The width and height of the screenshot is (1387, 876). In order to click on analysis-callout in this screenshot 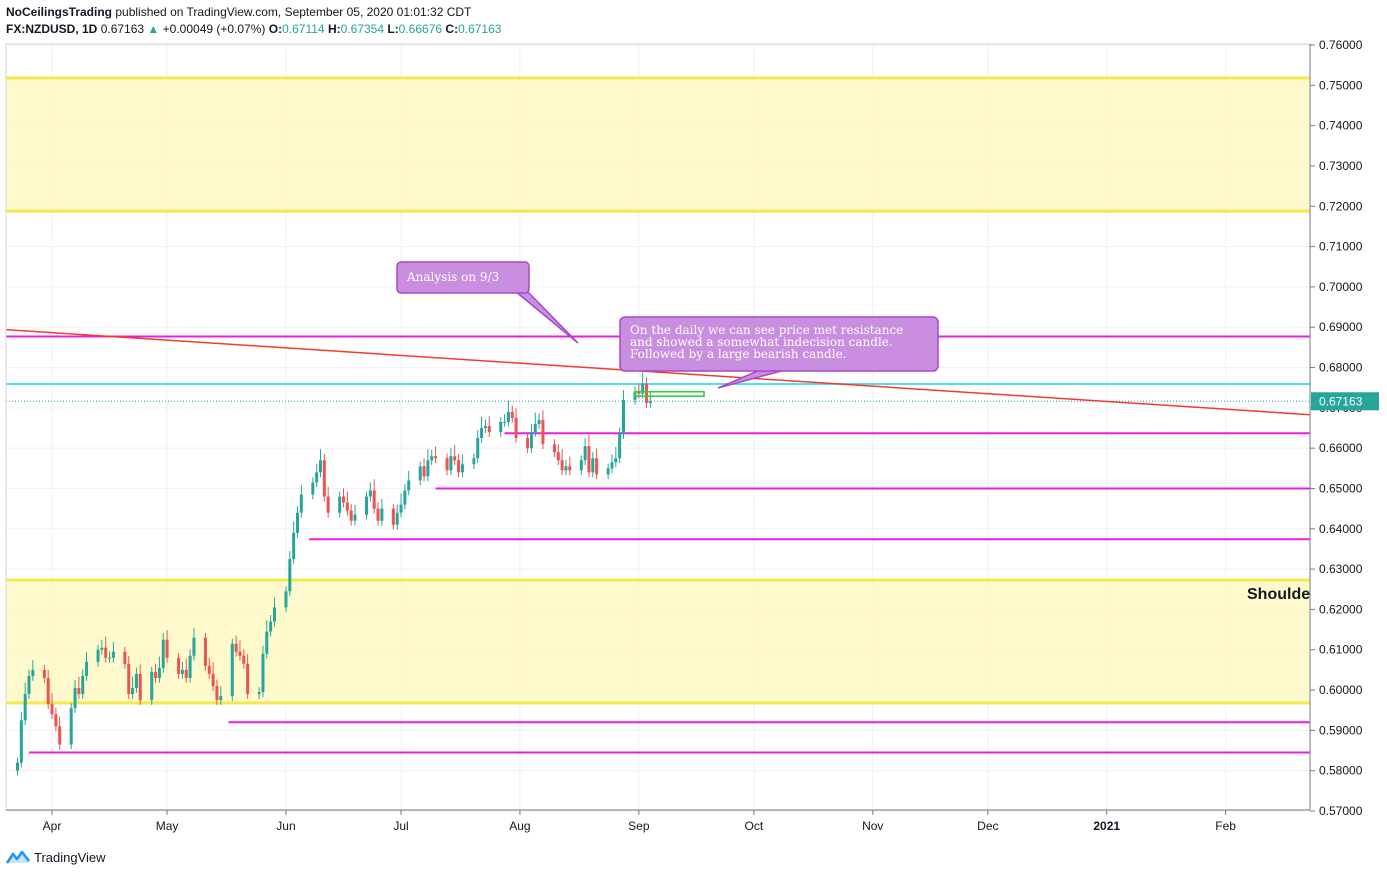, I will do `click(463, 277)`.